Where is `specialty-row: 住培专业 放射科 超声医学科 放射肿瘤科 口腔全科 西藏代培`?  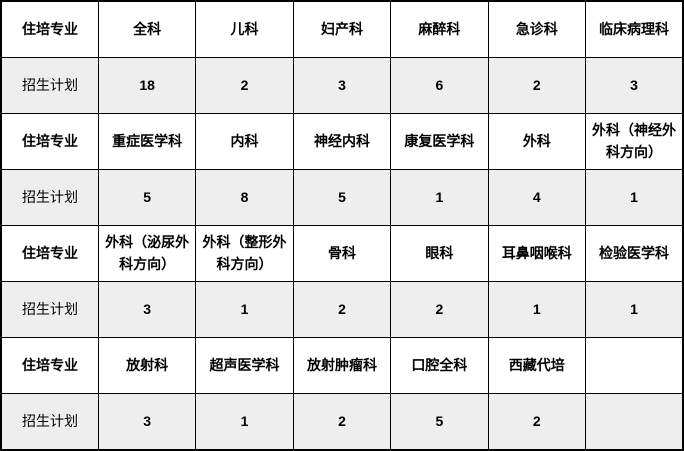 specialty-row: 住培专业 放射科 超声医学科 放射肿瘤科 口腔全科 西藏代培 is located at coordinates (342, 365).